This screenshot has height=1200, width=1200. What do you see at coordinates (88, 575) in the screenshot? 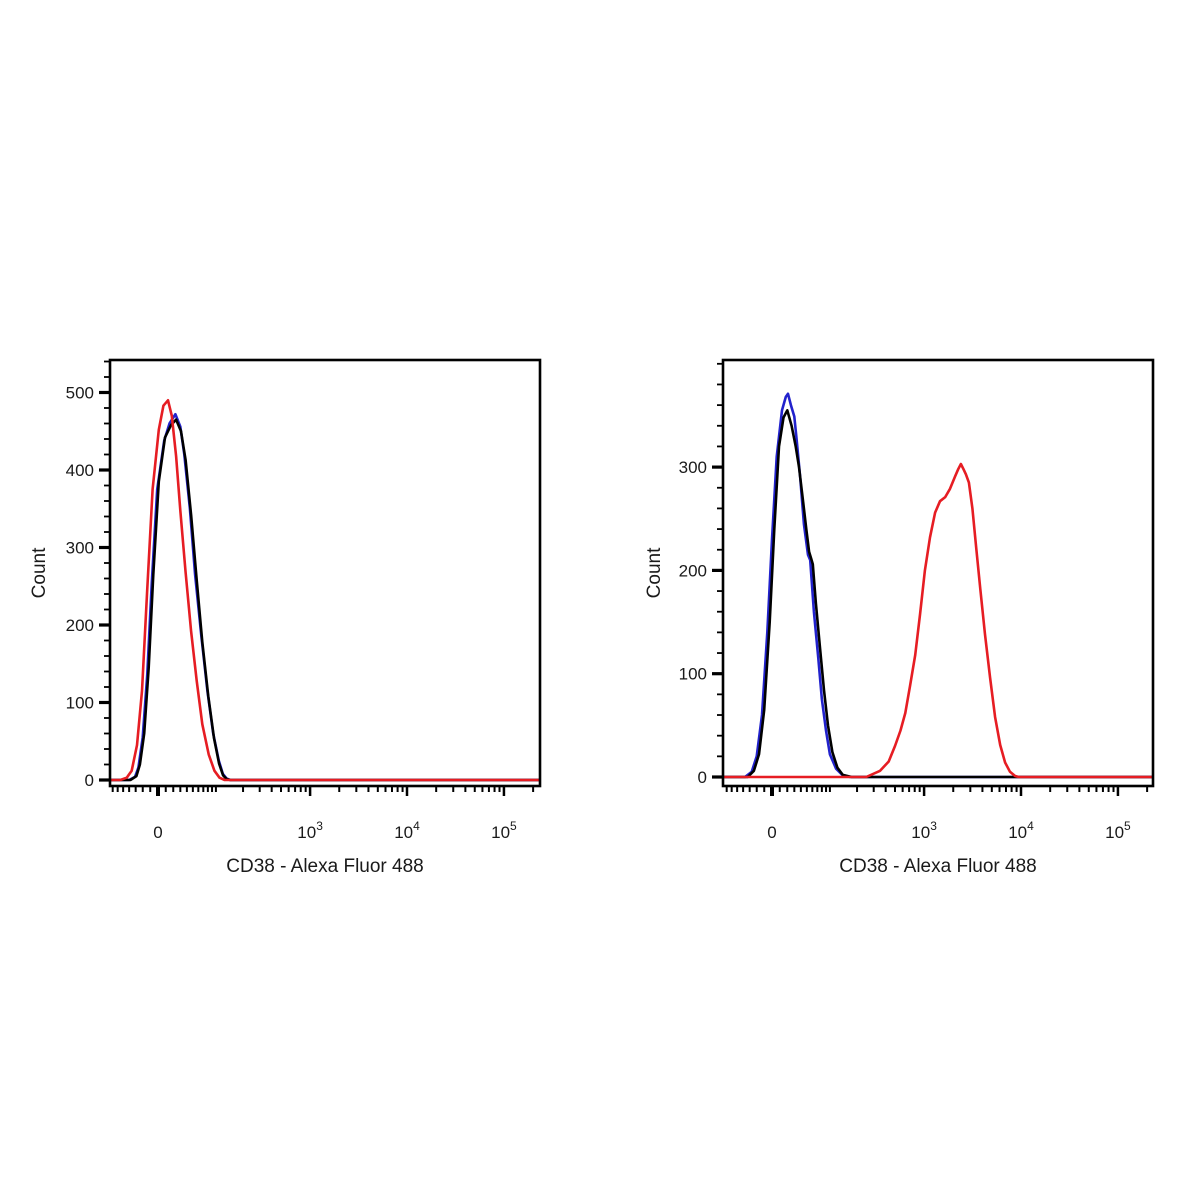
I see `y-axis: 0 100 200 300 400 500` at bounding box center [88, 575].